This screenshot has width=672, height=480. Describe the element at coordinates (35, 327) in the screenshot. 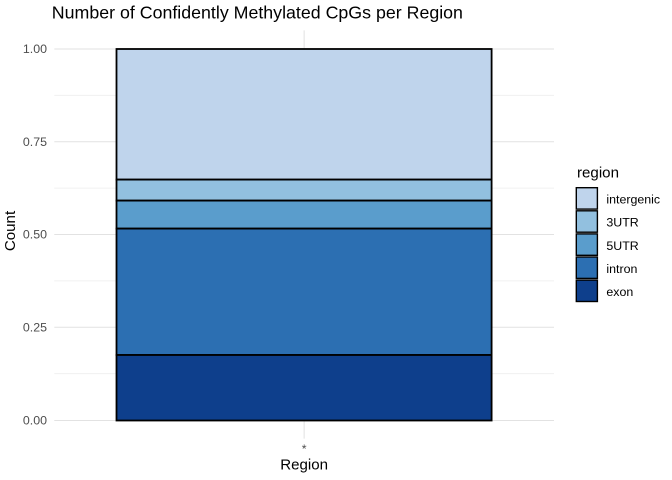

I see `svg-text: 0.25` at that location.